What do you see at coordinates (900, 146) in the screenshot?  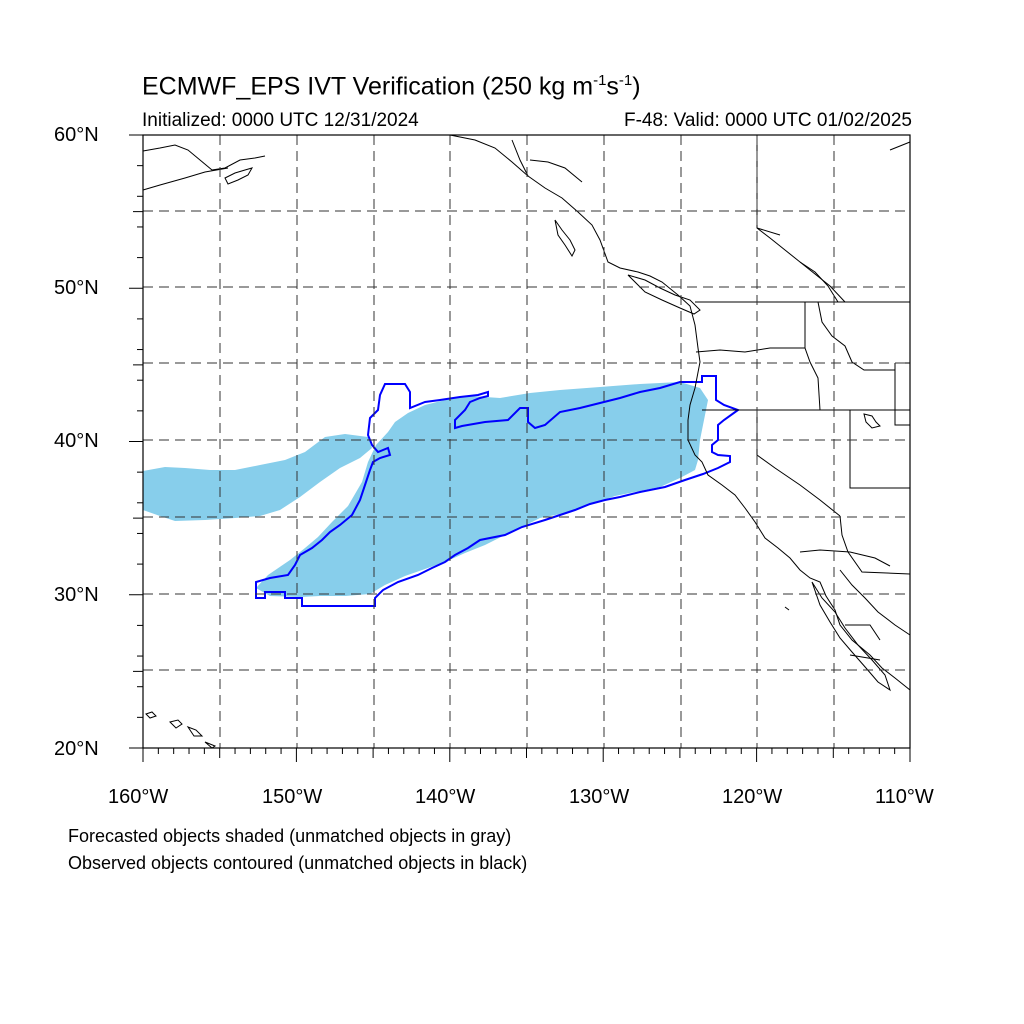 I see `hudson-coast-nw` at bounding box center [900, 146].